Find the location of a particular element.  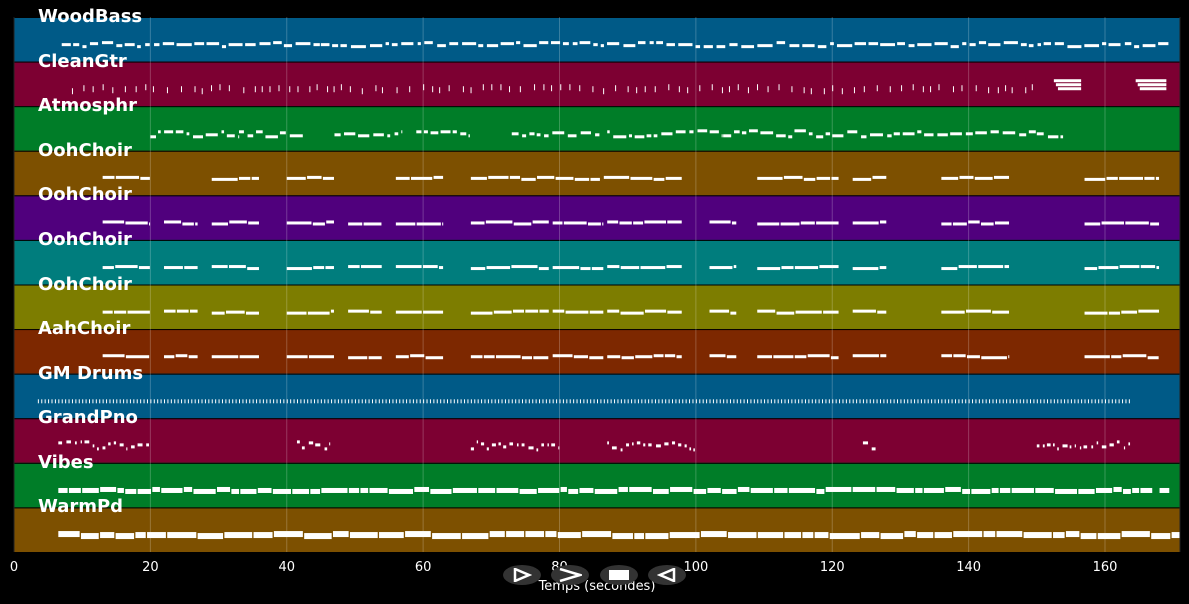

x-tick-label: 120 is located at coordinates (832, 567).